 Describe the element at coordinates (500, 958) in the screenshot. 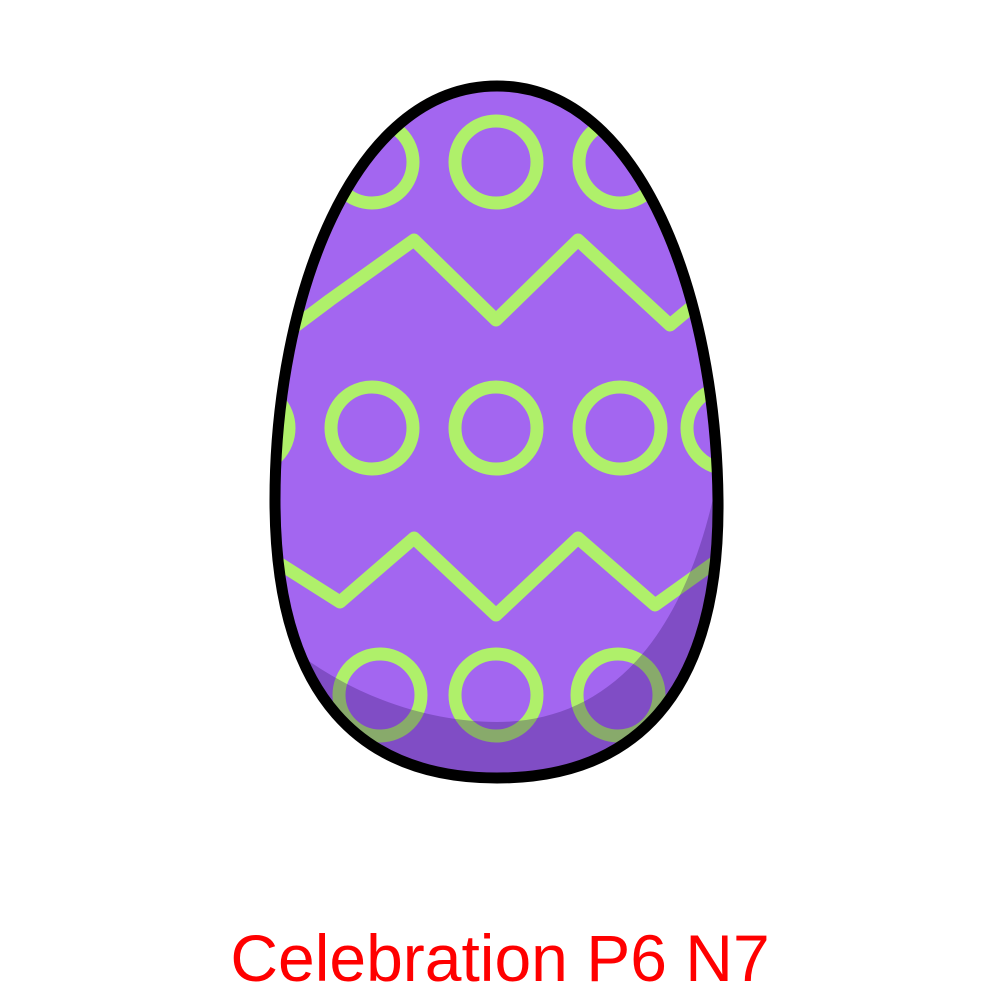

I see `caption-text: Celebration P6 N7` at that location.